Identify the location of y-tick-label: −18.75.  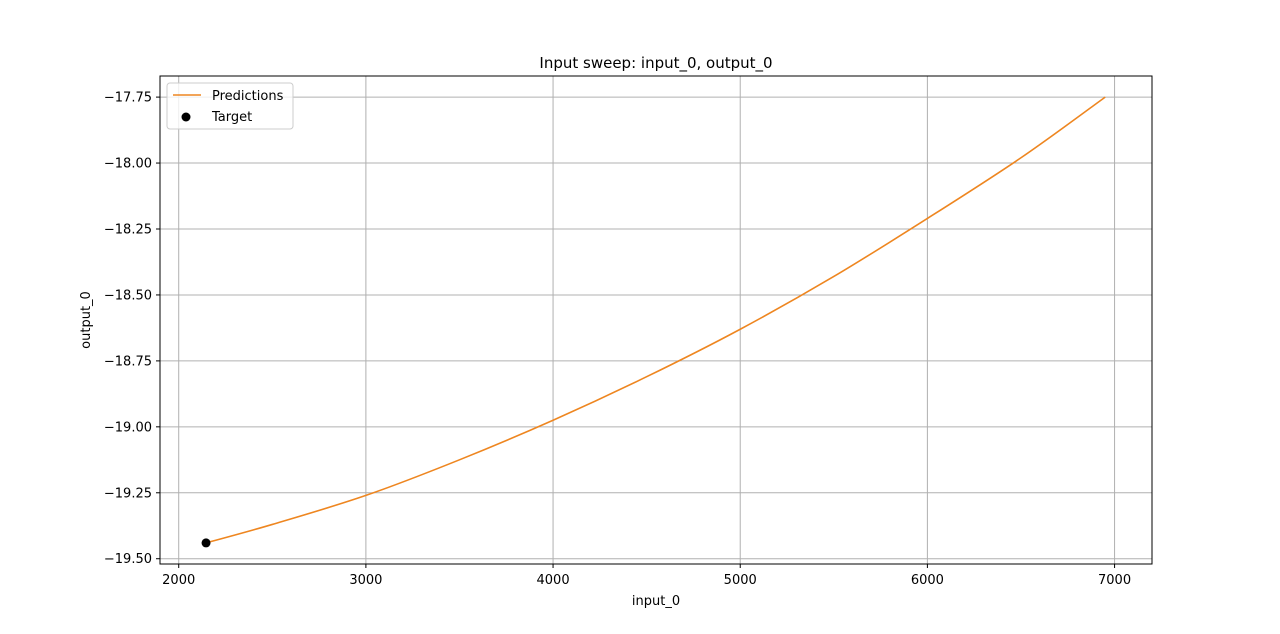
(128, 361).